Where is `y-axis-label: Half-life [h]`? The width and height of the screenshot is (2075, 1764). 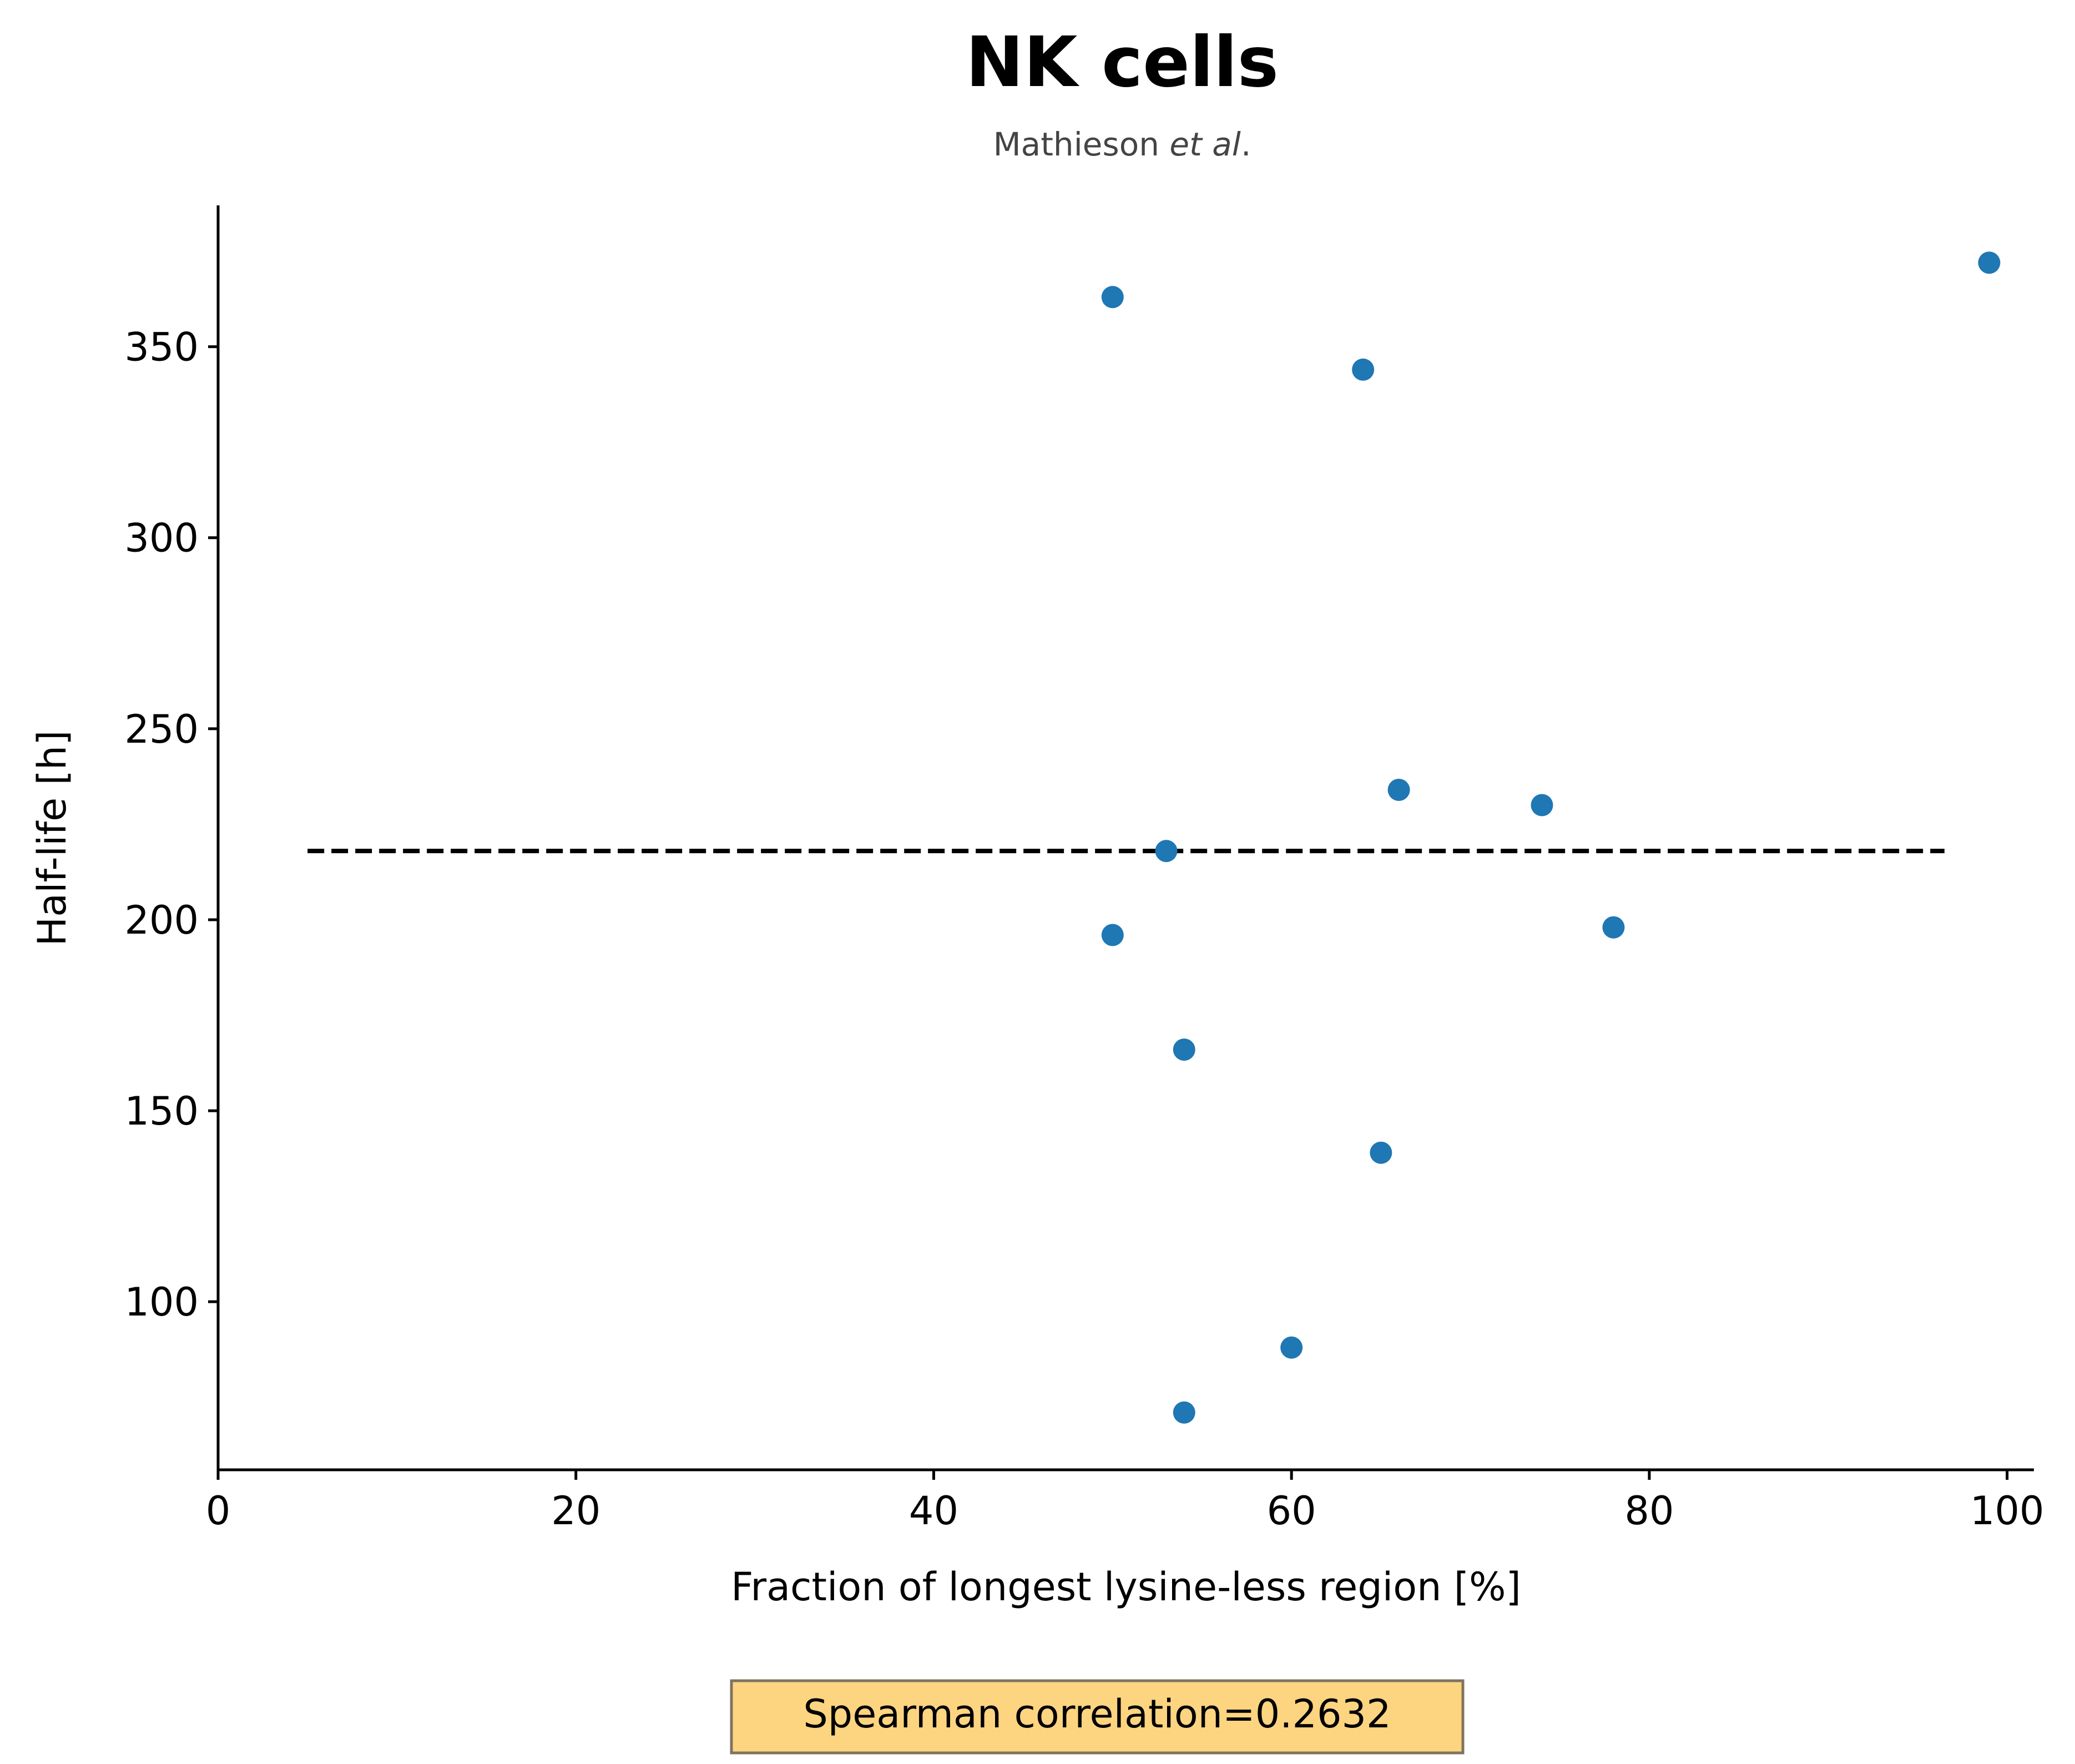
y-axis-label: Half-life [h] is located at coordinates (52, 838).